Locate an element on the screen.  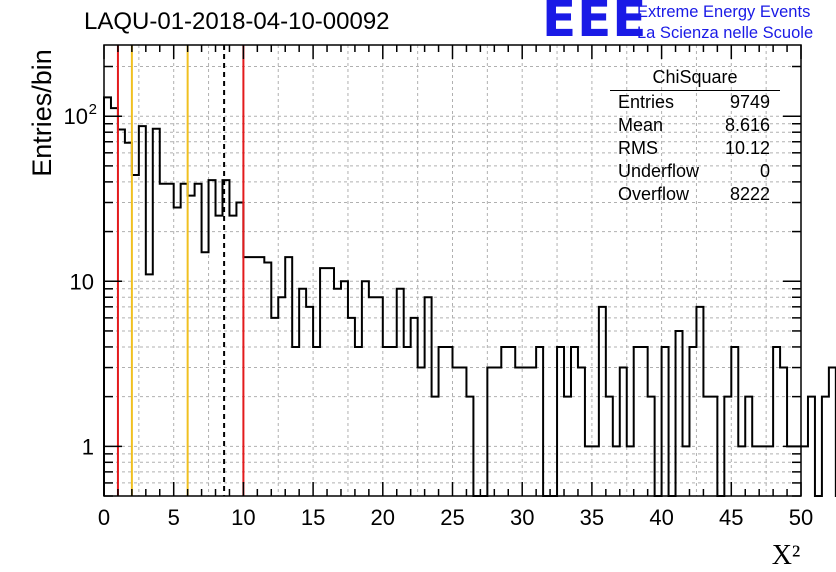
stat-row: Mean 8.616 is located at coordinates (695, 125).